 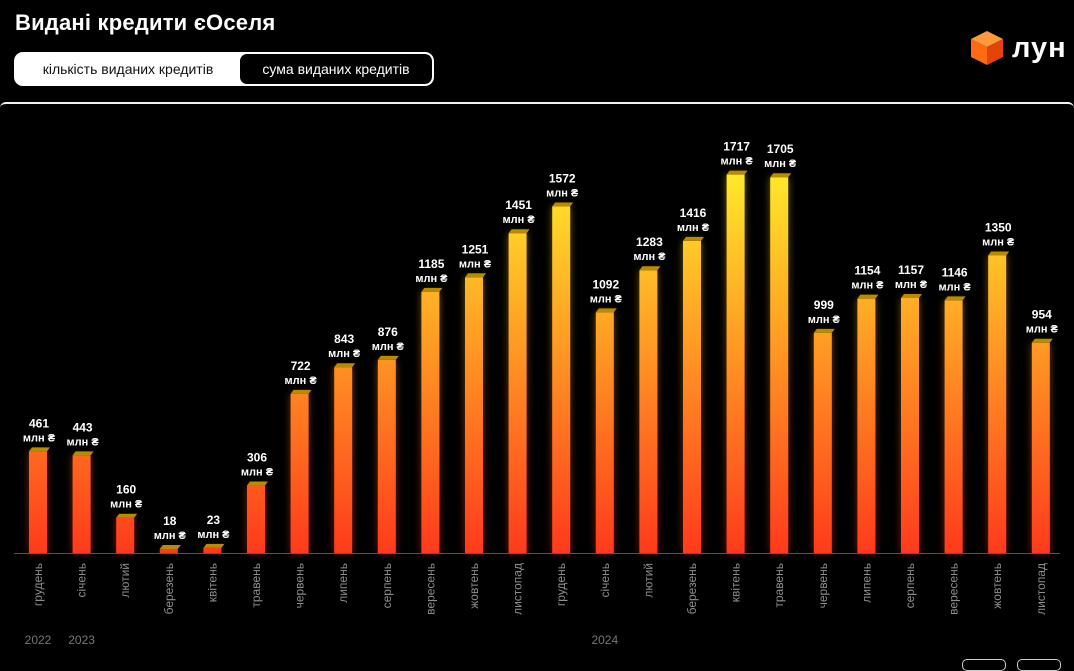 I want to click on bar-value-label: 722, so click(x=301, y=366).